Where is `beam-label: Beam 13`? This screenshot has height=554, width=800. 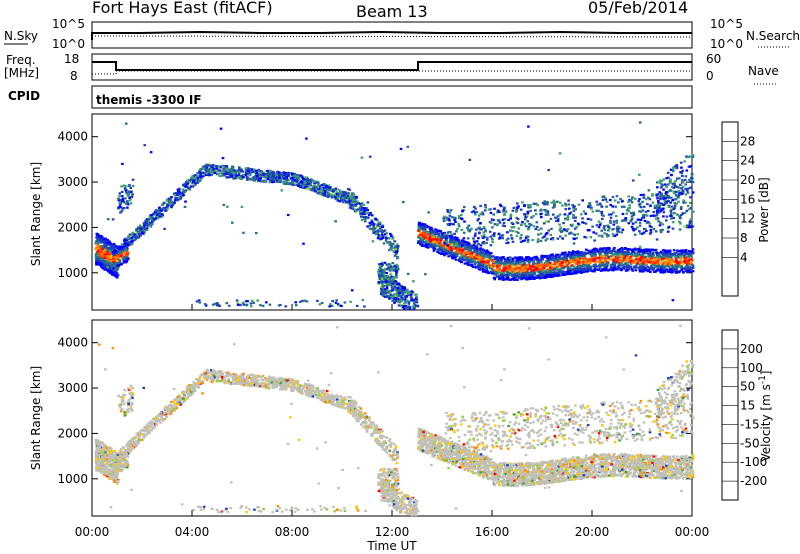 beam-label: Beam 13 is located at coordinates (392, 11).